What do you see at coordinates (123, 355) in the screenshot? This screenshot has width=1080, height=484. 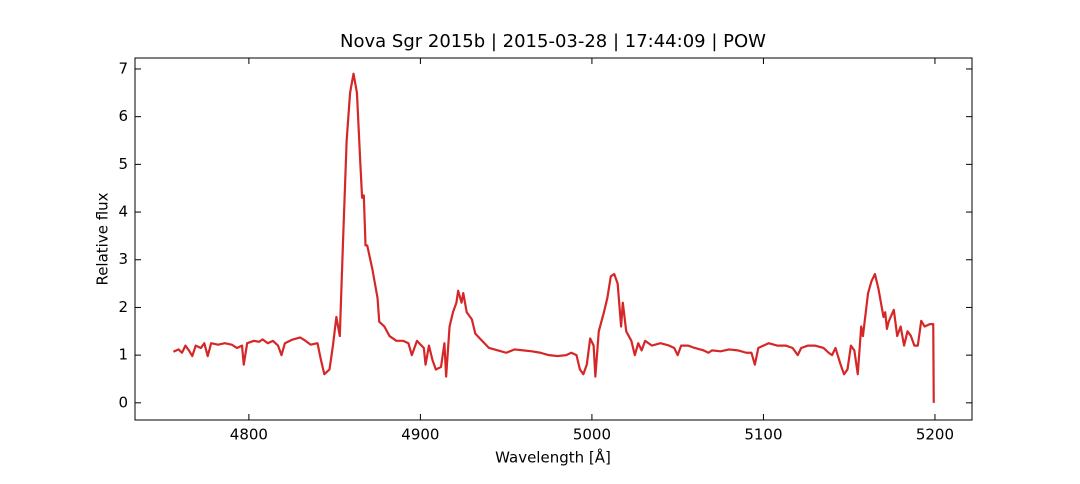 I see `y-tick-label: 1` at bounding box center [123, 355].